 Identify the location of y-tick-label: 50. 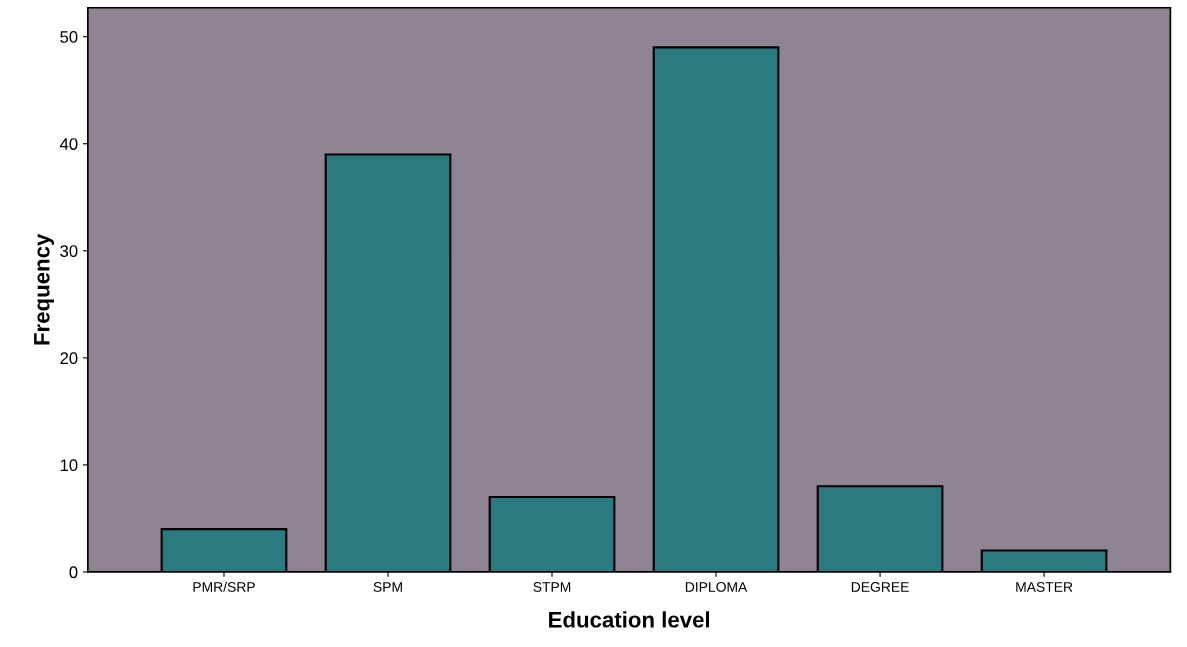
(69, 37).